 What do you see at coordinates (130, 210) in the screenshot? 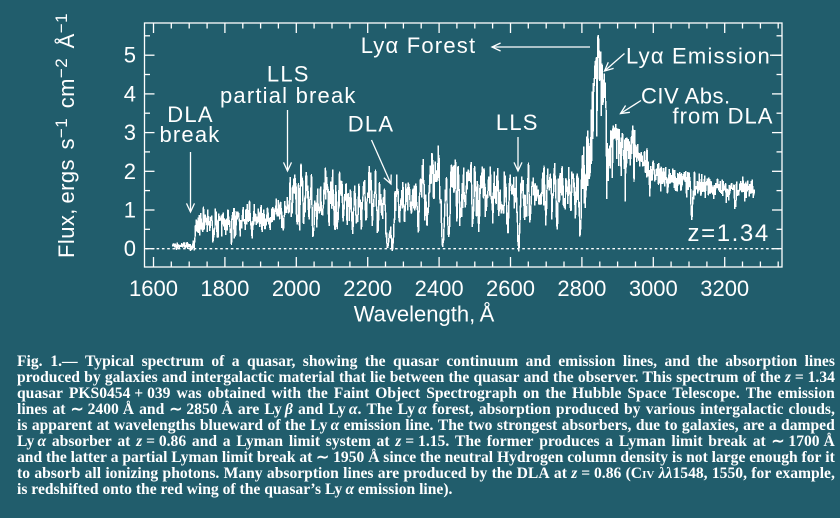
I see `svg-text: 1` at bounding box center [130, 210].